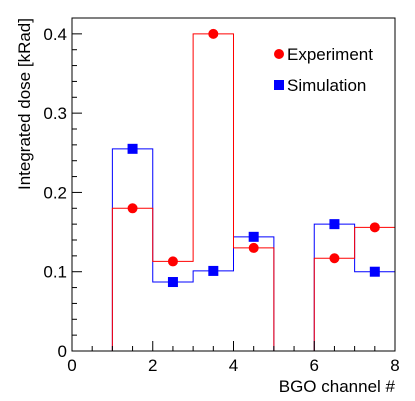 This screenshot has height=401, width=415. What do you see at coordinates (55, 34) in the screenshot?
I see `y-tick-label: 0.4` at bounding box center [55, 34].